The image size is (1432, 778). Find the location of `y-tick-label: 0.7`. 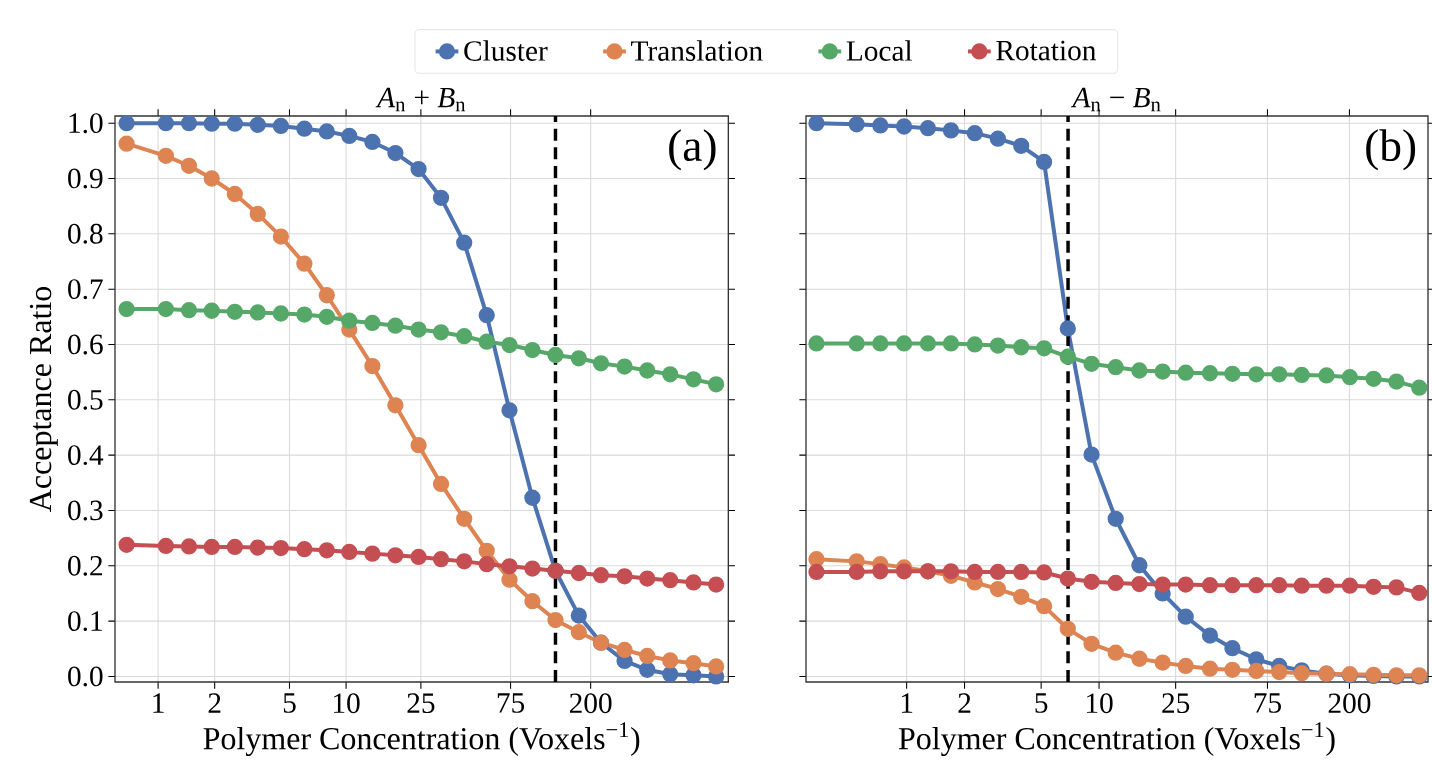

y-tick-label: 0.7 is located at coordinates (85, 289).